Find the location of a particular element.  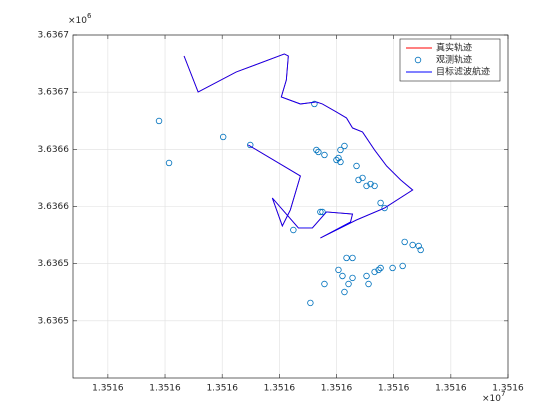

y-exponent-power: 6 is located at coordinates (89, 16).